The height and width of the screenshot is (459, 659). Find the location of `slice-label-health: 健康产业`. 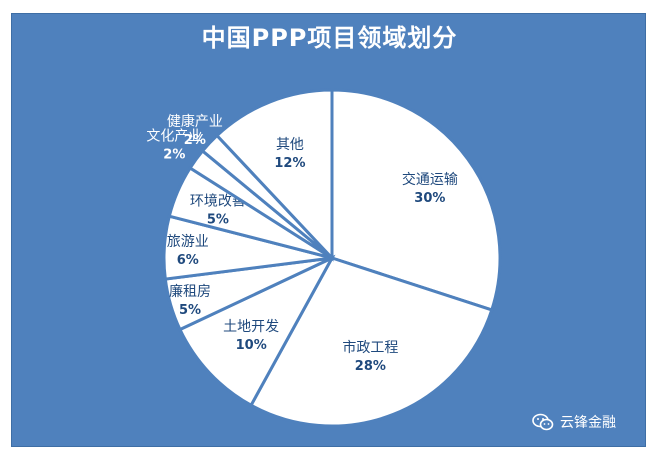

slice-label-health: 健康产业 is located at coordinates (195, 121).